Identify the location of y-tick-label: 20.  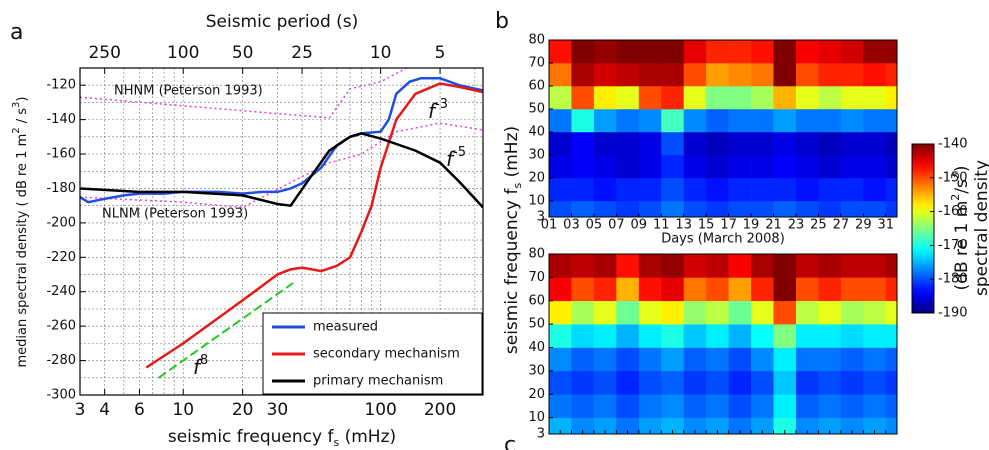
(536, 177).